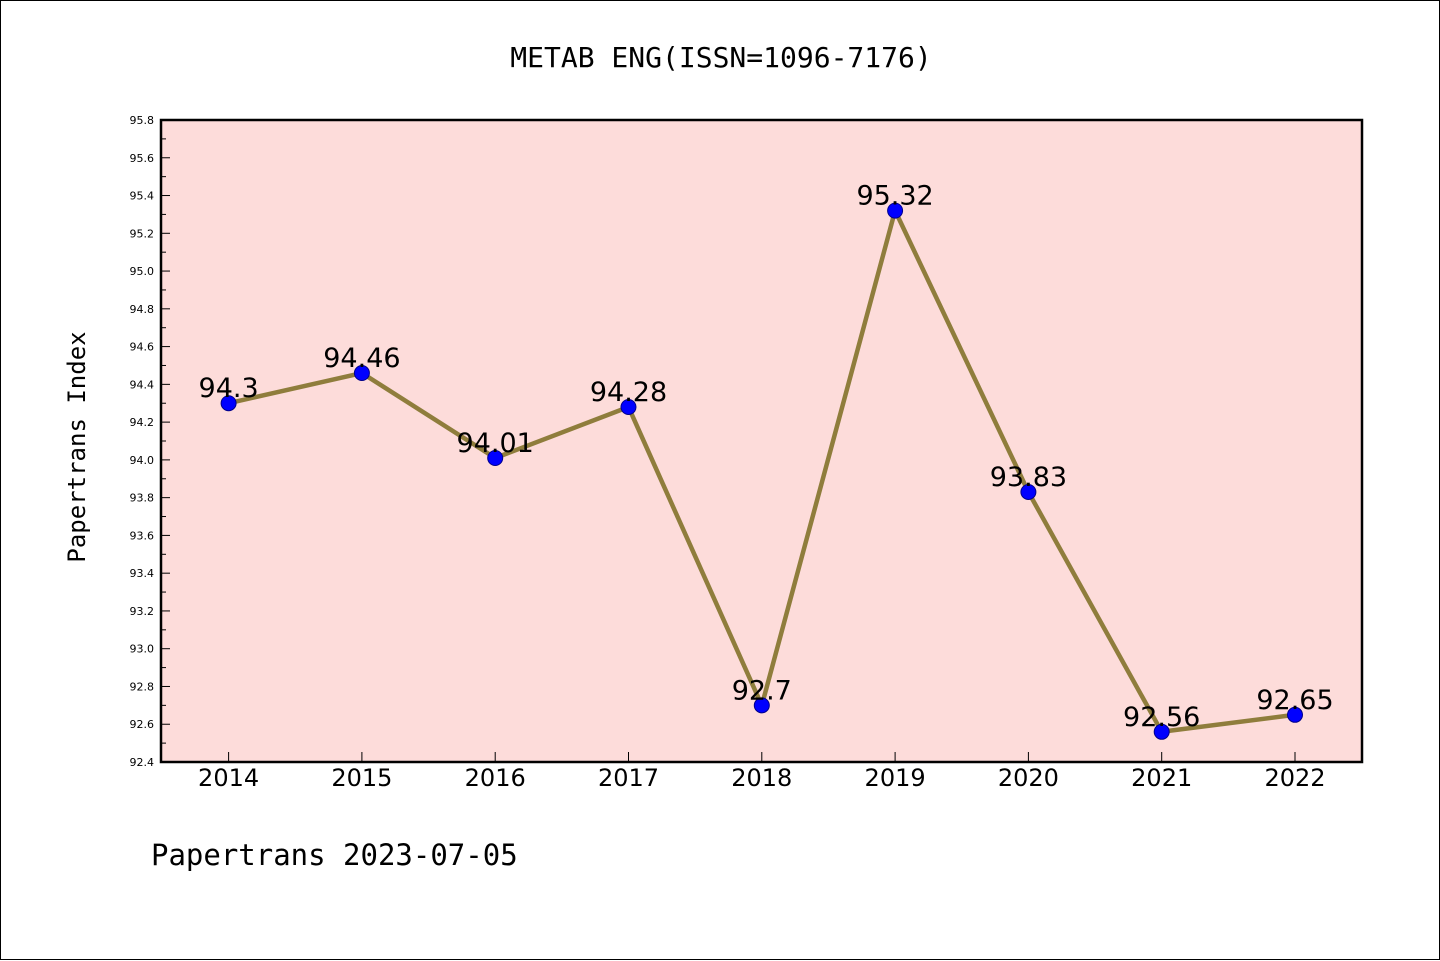 This screenshot has width=1440, height=961. I want to click on x-tick-label: 2019, so click(895, 778).